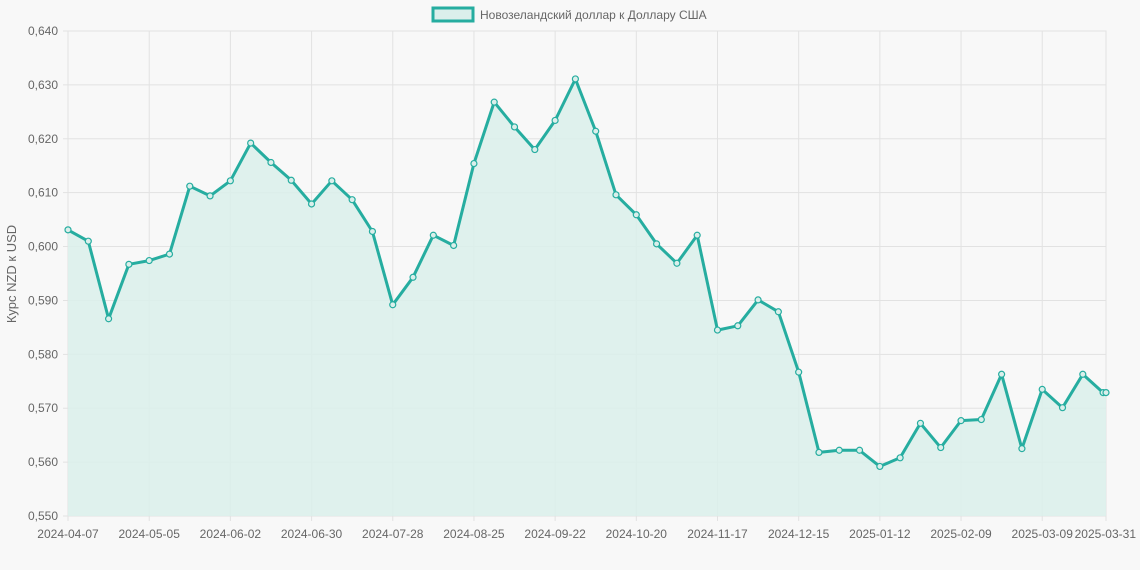 The image size is (1140, 570). What do you see at coordinates (474, 534) in the screenshot?
I see `x-tick-label: 2024-08-25` at bounding box center [474, 534].